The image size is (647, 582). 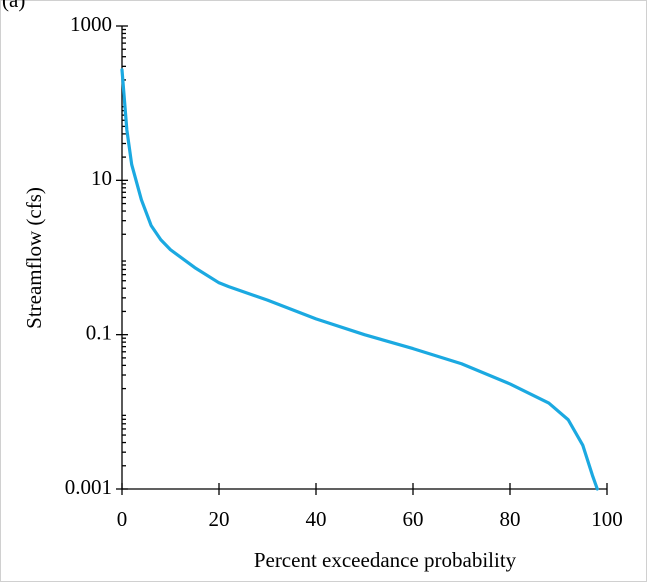 What do you see at coordinates (88, 487) in the screenshot?
I see `y-tick-label: 0.001` at bounding box center [88, 487].